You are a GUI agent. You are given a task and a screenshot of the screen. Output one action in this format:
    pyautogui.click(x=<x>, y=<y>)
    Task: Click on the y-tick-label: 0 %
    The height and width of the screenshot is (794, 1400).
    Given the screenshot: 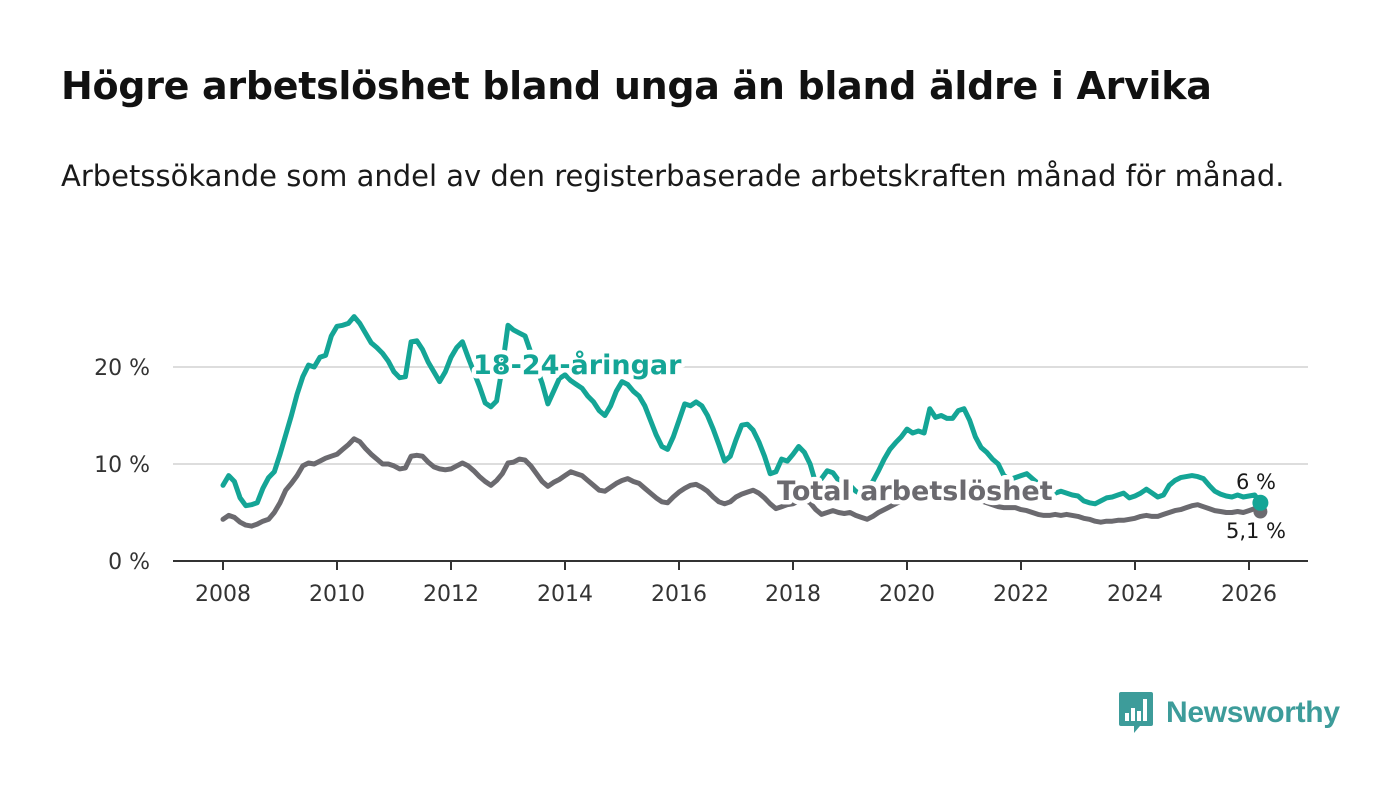 What is the action you would take?
    pyautogui.click(x=129, y=562)
    